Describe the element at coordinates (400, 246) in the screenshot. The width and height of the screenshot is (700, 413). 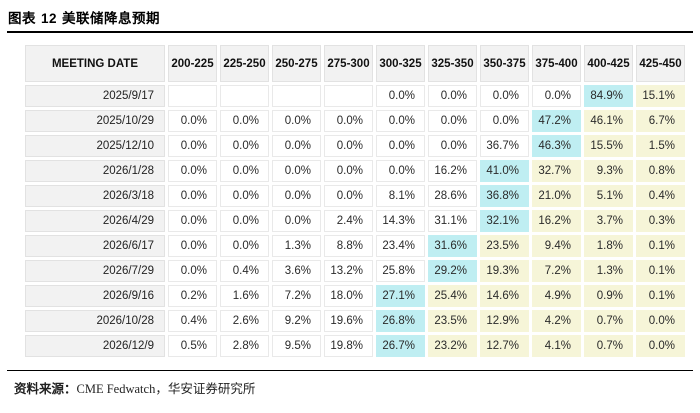
I see `probability-cell: 23.4%` at that location.